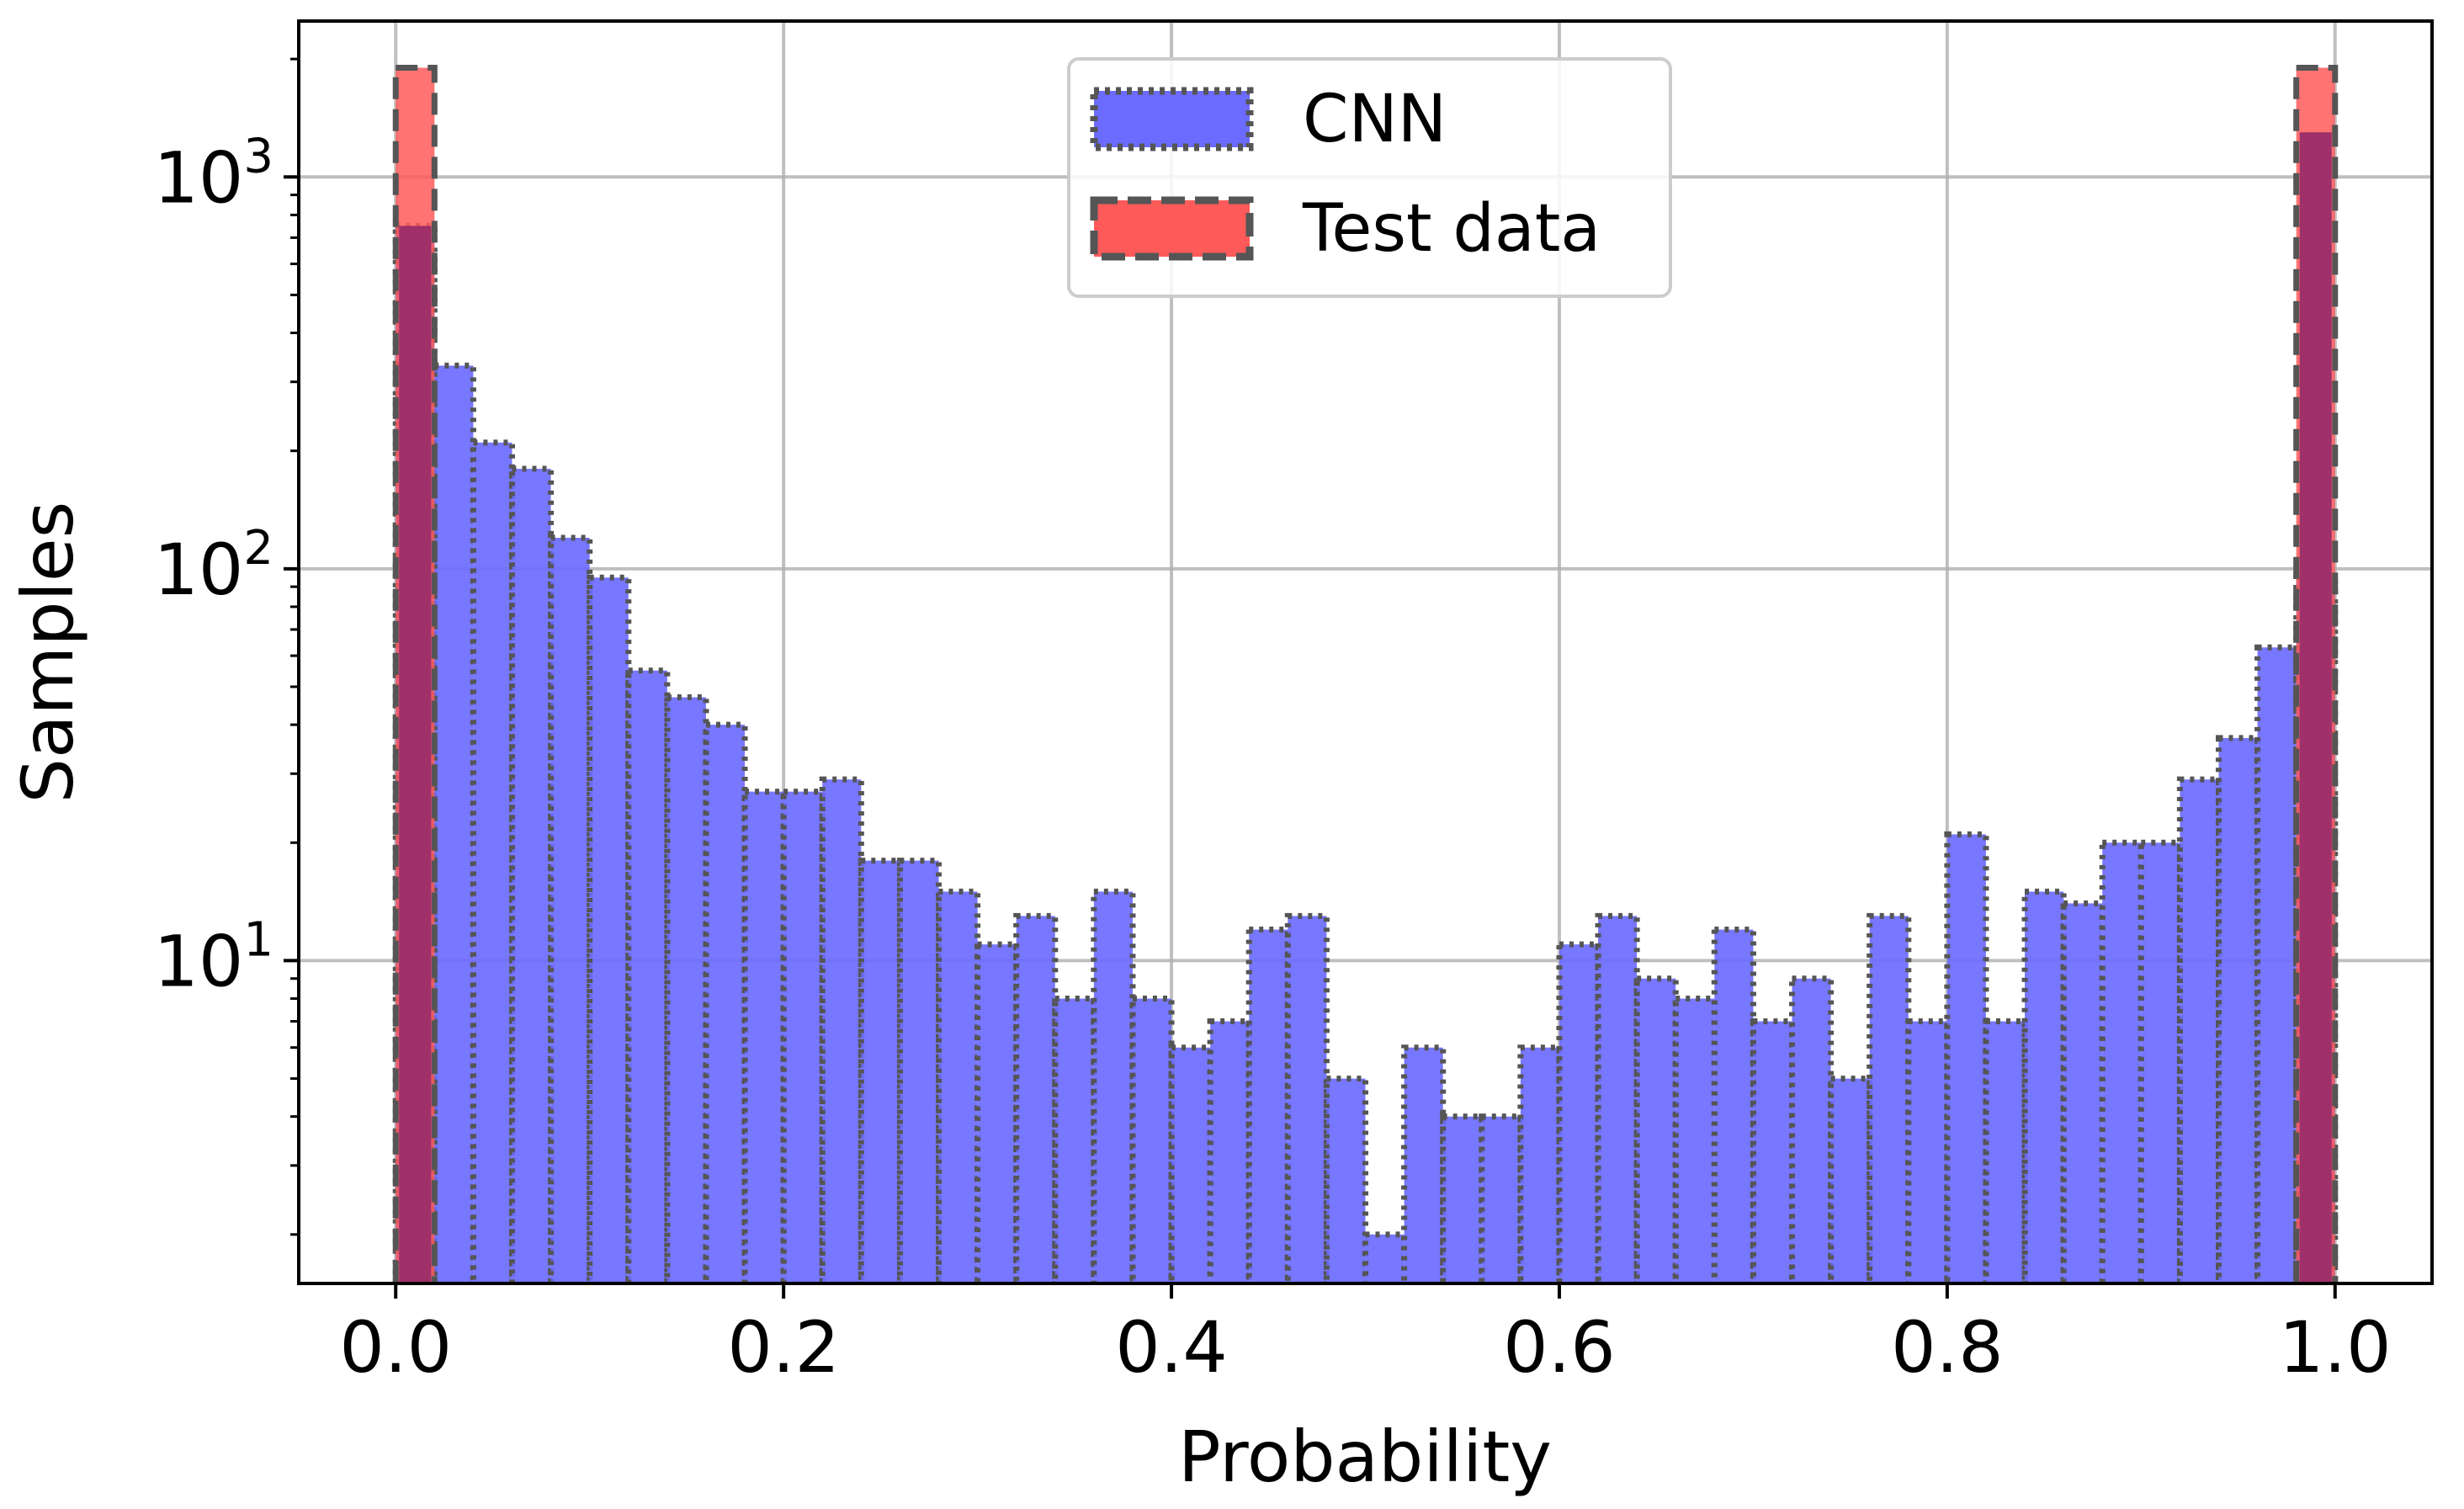  I want to click on y-tick-label: 10², so click(213, 566).